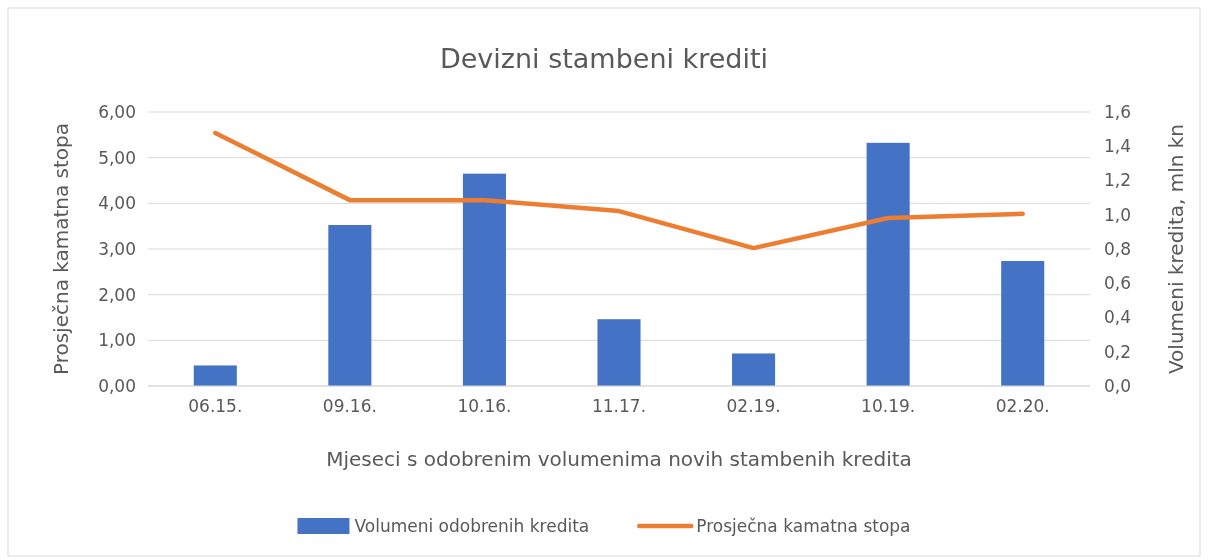 This screenshot has width=1208, height=560. What do you see at coordinates (1118, 248) in the screenshot?
I see `y2-tick-label: 0,8` at bounding box center [1118, 248].